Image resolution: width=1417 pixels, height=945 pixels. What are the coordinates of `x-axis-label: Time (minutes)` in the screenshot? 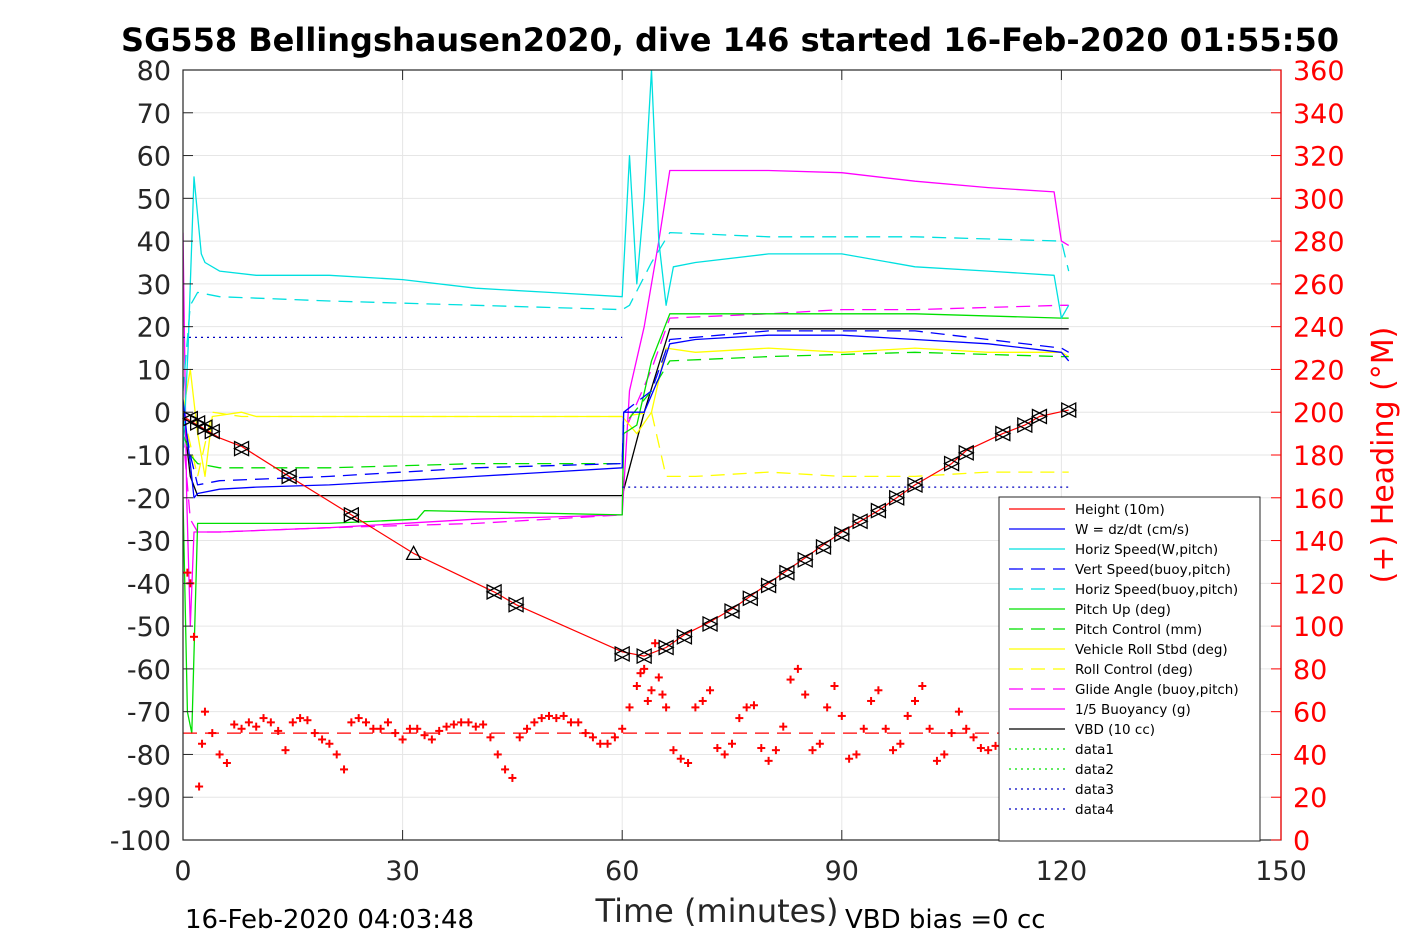 It's located at (717, 911).